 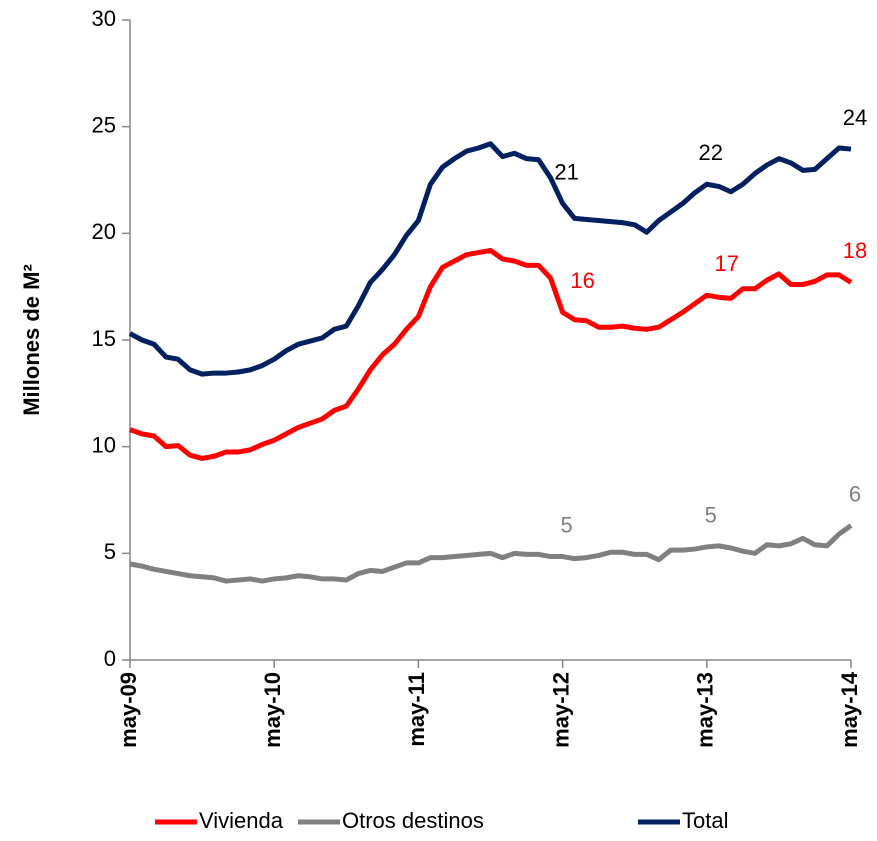 What do you see at coordinates (491, 553) in the screenshot?
I see `series-line` at bounding box center [491, 553].